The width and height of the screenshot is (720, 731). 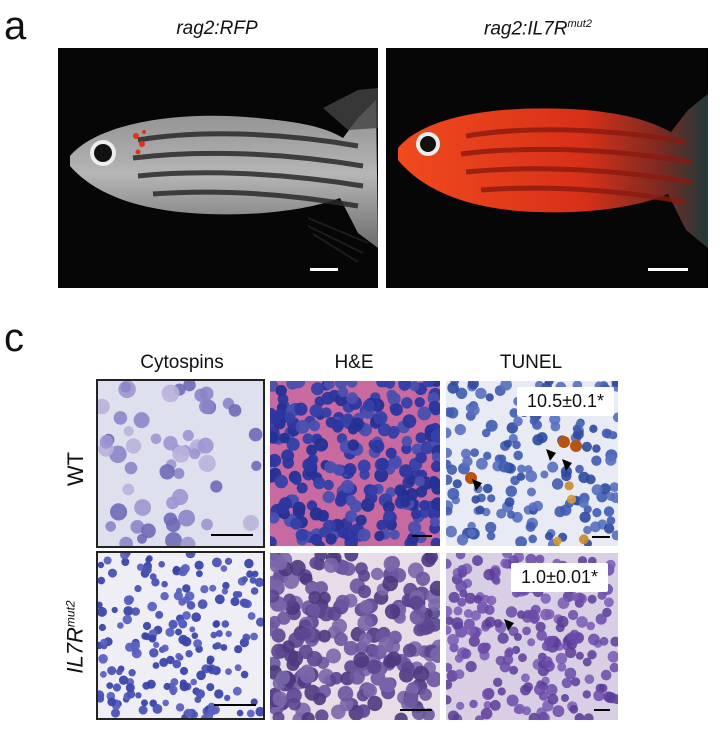 What do you see at coordinates (553, 171) in the screenshot?
I see `fish-mutant-illustration` at bounding box center [553, 171].